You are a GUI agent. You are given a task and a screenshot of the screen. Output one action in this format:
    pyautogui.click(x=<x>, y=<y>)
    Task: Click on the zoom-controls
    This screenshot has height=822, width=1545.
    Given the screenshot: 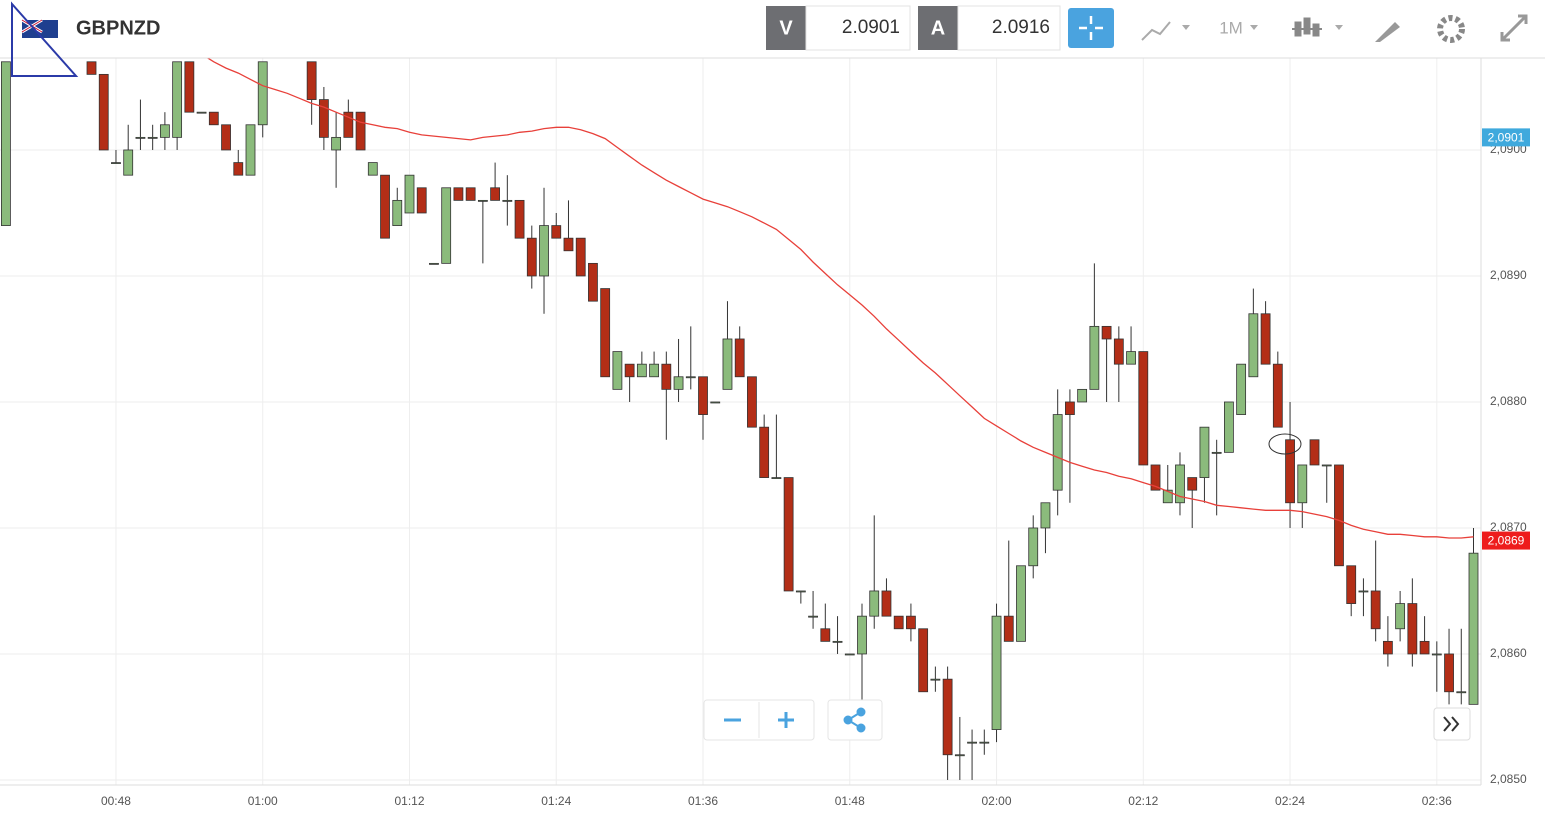 What is the action you would take?
    pyautogui.click(x=793, y=720)
    